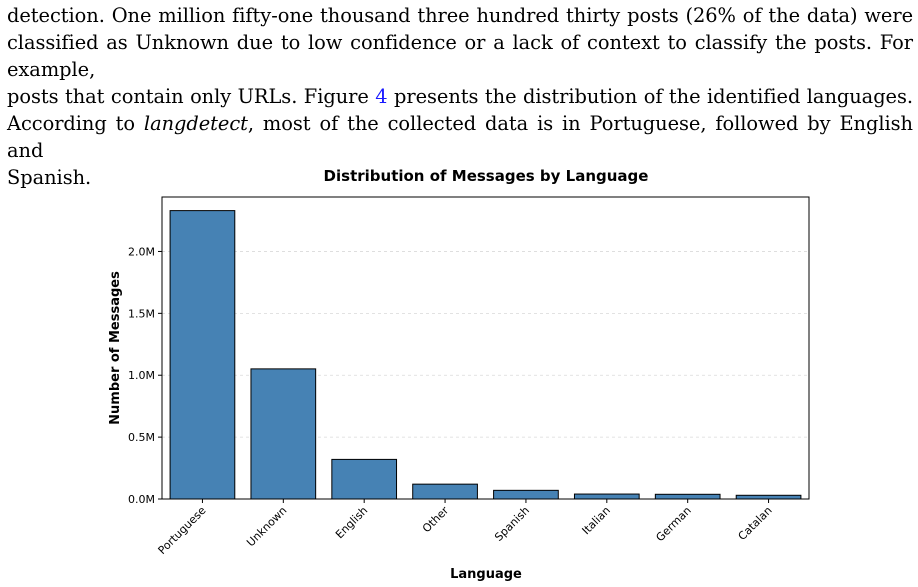 This screenshot has height=587, width=918. I want to click on bar-english, so click(364, 479).